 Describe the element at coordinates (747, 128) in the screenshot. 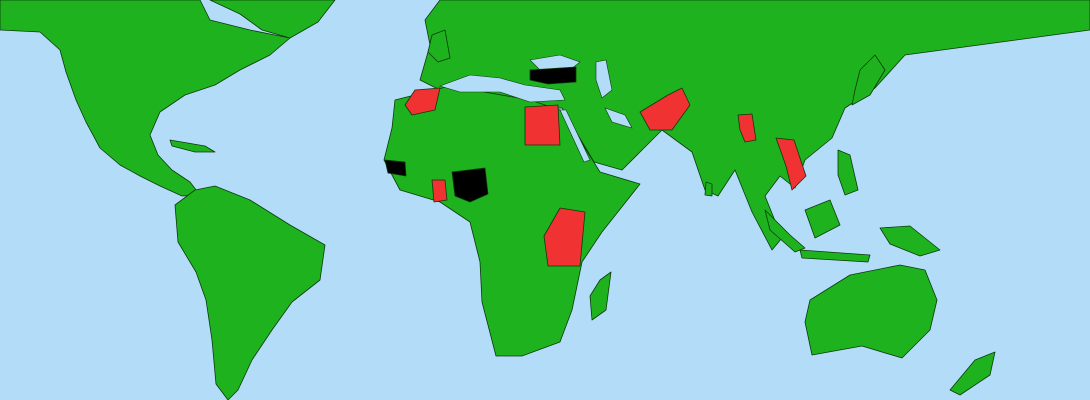

I see `country-myanmar` at that location.